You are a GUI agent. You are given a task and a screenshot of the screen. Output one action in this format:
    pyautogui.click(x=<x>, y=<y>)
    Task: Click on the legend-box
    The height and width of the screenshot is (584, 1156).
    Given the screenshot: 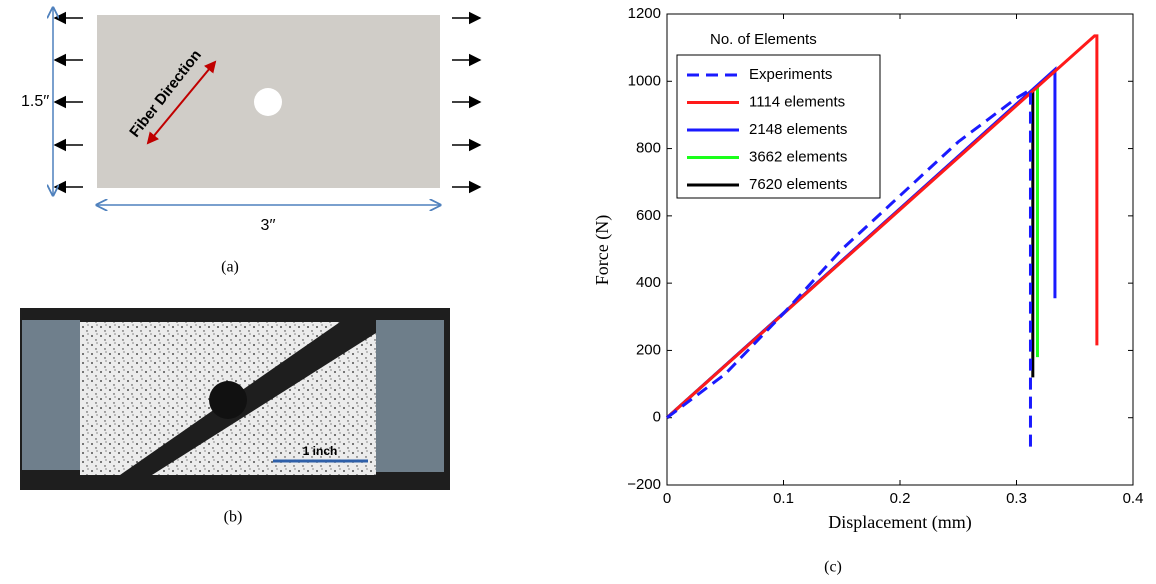 What is the action you would take?
    pyautogui.click(x=778, y=126)
    